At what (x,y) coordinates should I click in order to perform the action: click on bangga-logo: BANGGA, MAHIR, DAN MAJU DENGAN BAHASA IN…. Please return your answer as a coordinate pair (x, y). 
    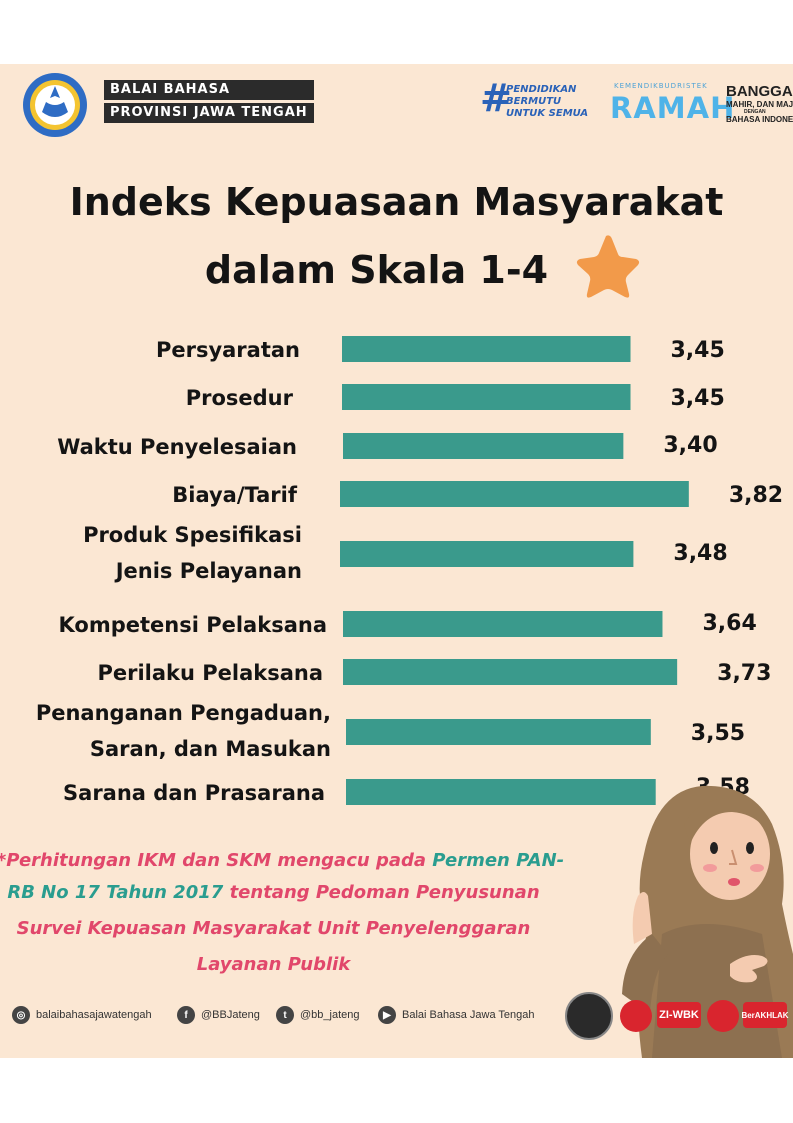
    Looking at the image, I should click on (759, 104).